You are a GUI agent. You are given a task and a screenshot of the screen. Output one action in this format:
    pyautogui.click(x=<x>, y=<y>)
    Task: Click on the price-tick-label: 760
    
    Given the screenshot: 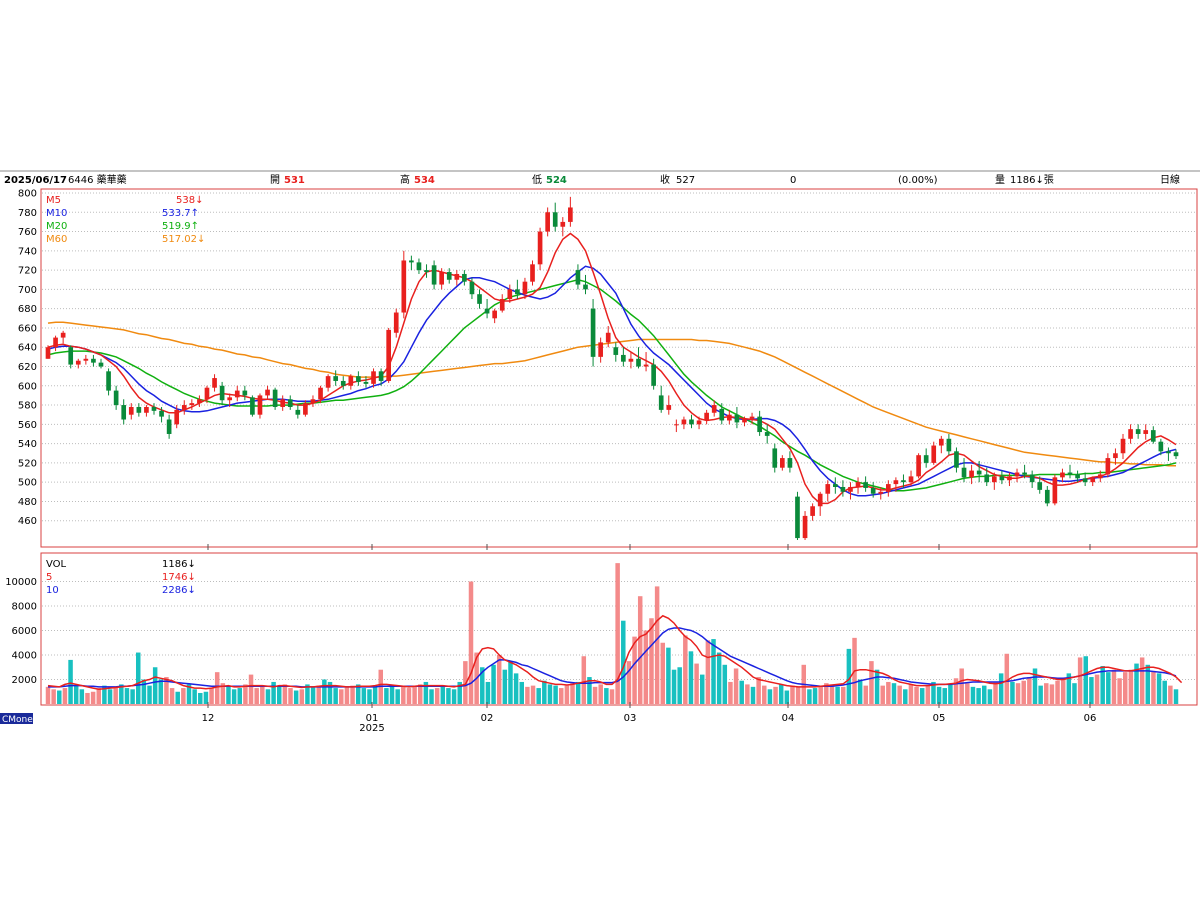 What is the action you would take?
    pyautogui.click(x=27, y=232)
    